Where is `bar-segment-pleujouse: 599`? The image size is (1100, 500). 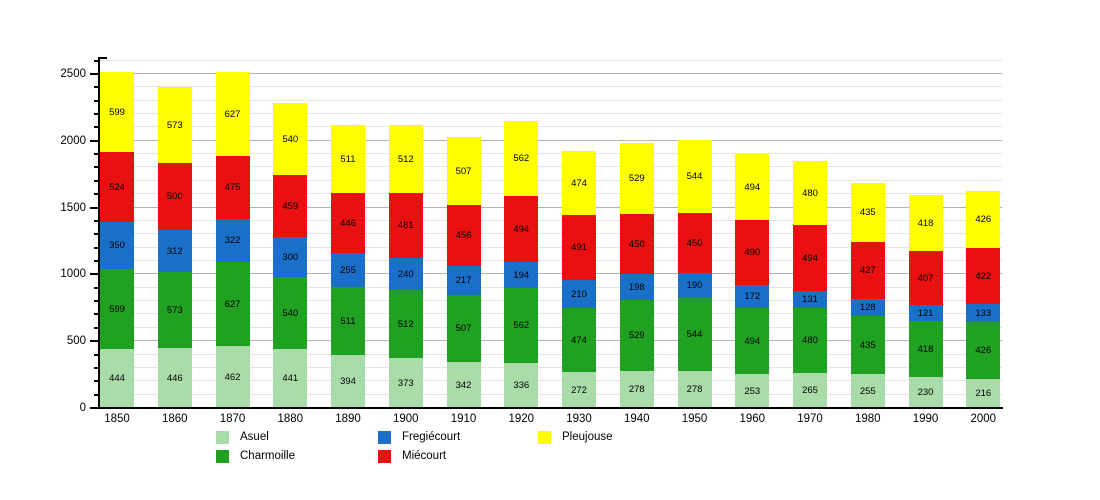
bar-segment-pleujouse: 599 is located at coordinates (117, 112).